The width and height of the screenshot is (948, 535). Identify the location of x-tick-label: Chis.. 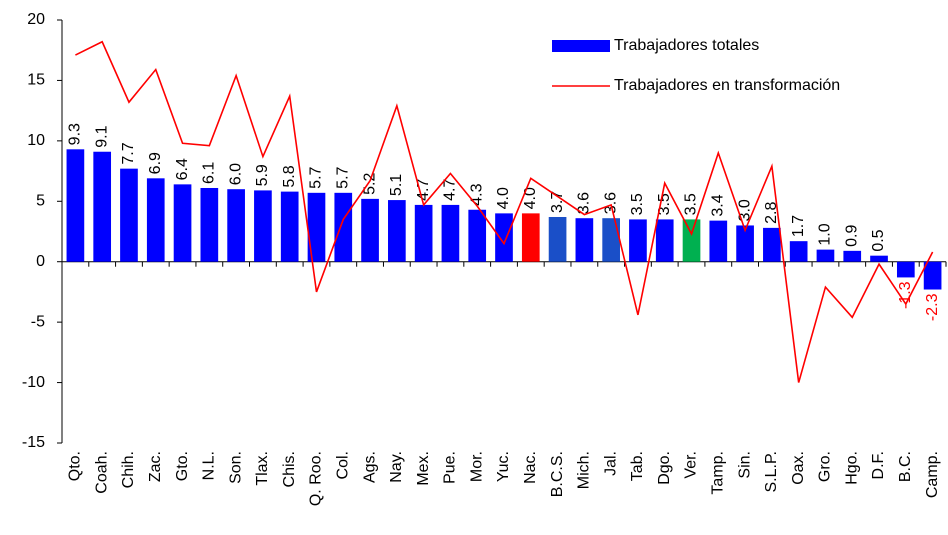
(289, 469).